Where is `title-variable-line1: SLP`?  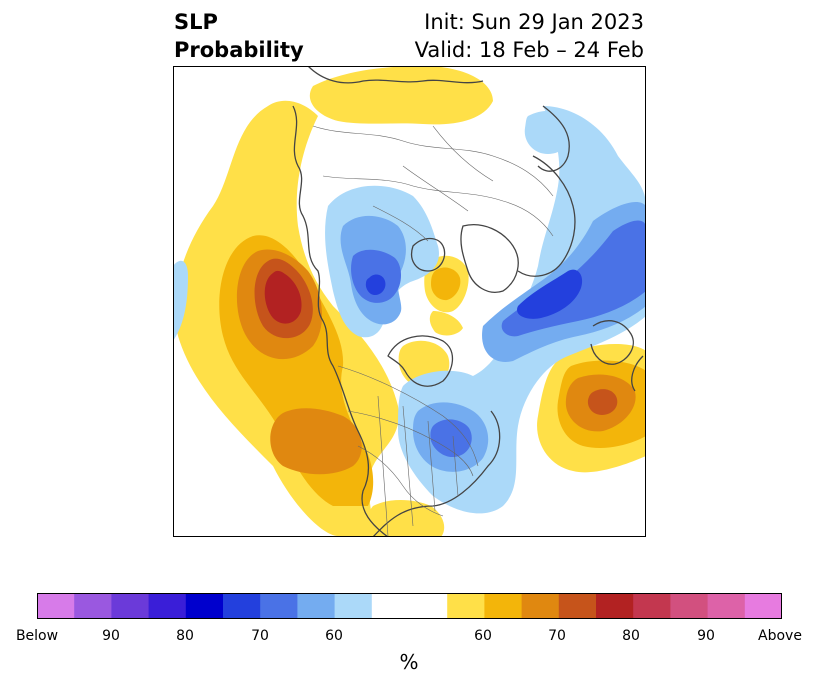
title-variable-line1: SLP is located at coordinates (196, 22).